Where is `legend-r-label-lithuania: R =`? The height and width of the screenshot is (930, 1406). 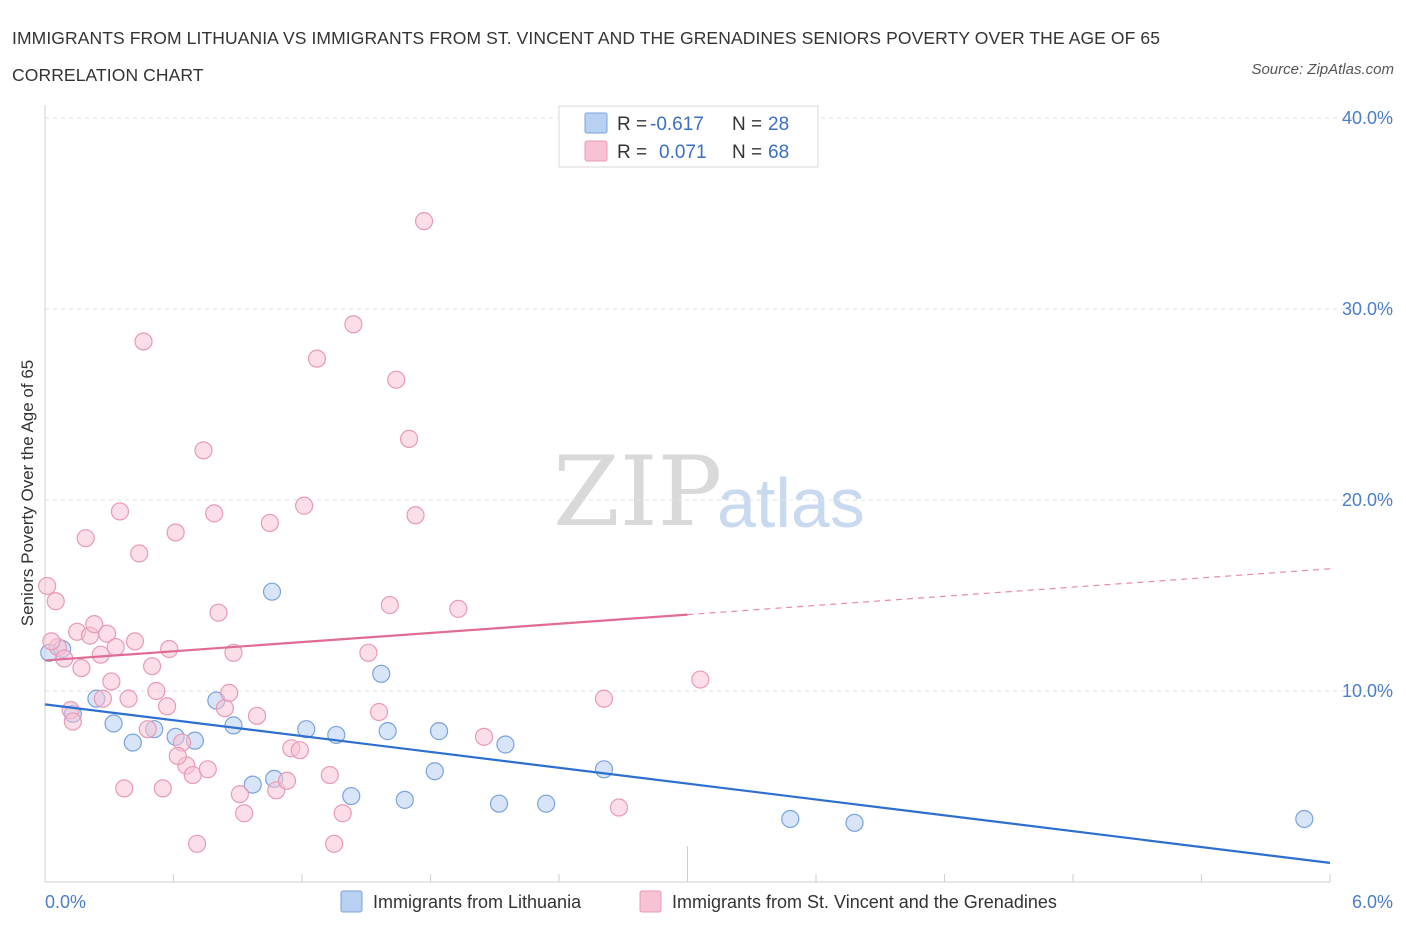 legend-r-label-lithuania: R = is located at coordinates (632, 124).